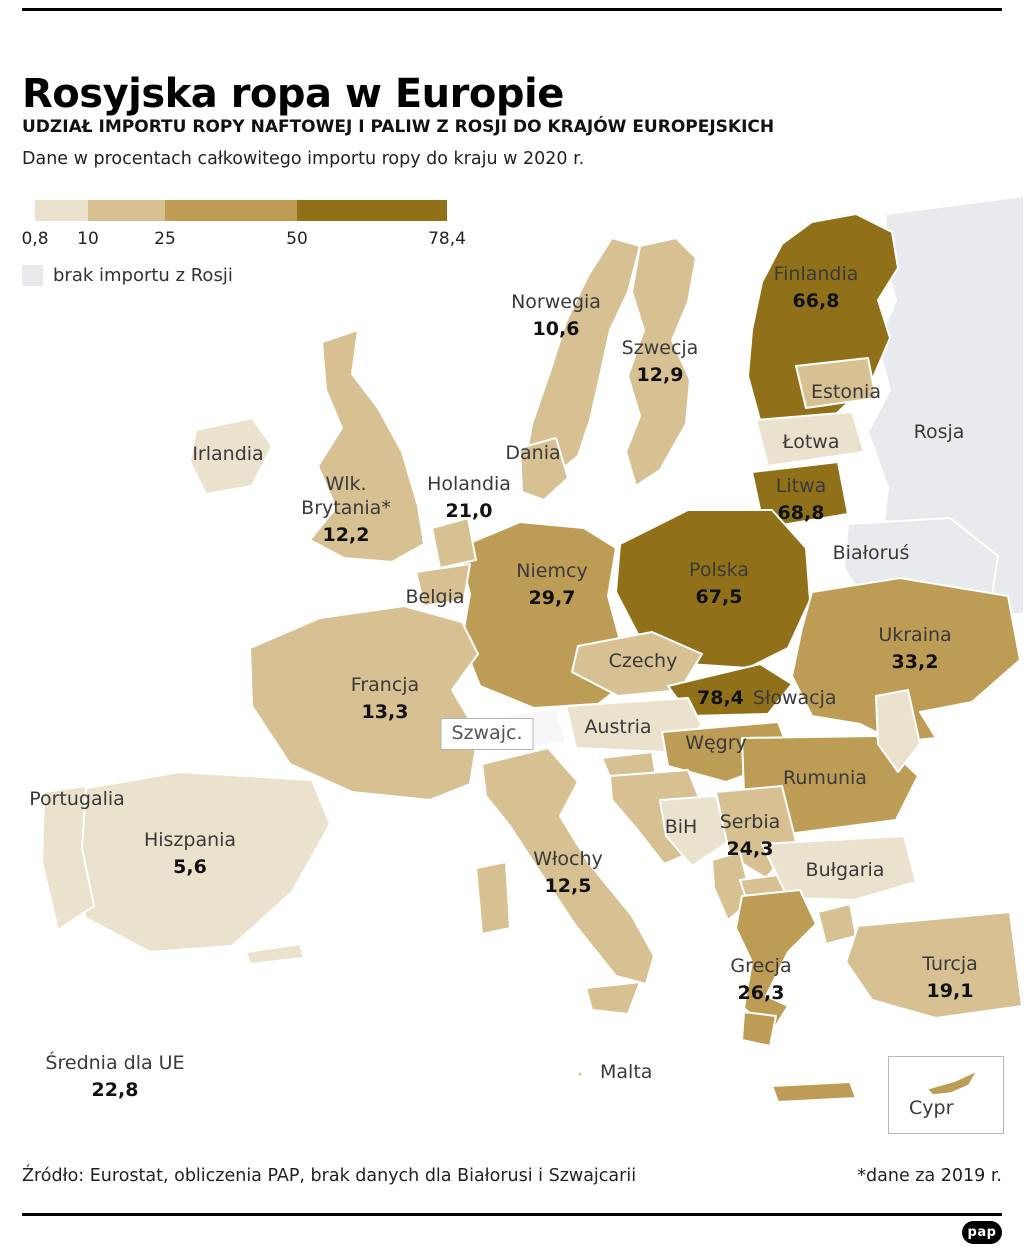 This screenshot has height=1250, width=1024. I want to click on label-wegry: Węgry, so click(716, 744).